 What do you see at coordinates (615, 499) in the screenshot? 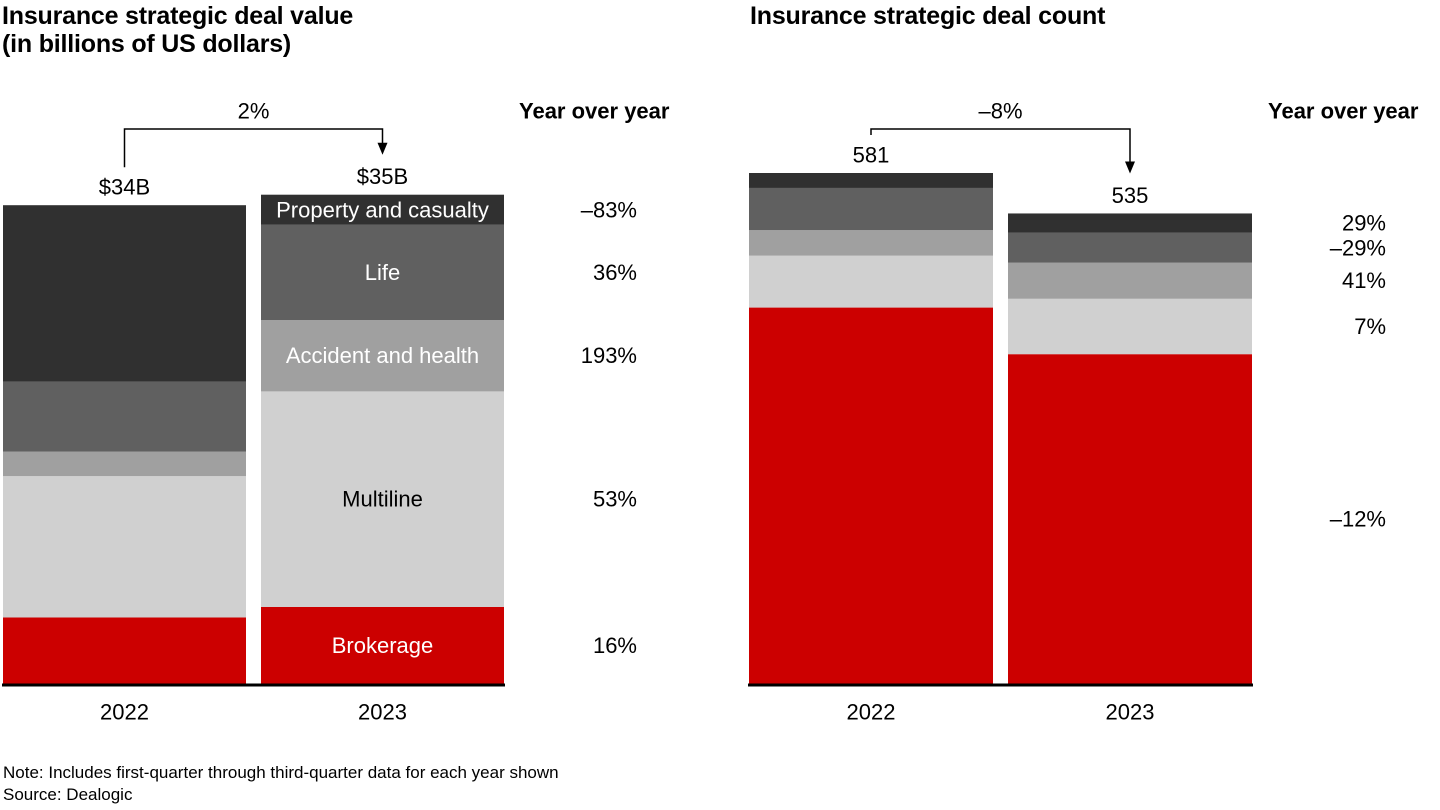
I see `yoy-value: 53%` at bounding box center [615, 499].